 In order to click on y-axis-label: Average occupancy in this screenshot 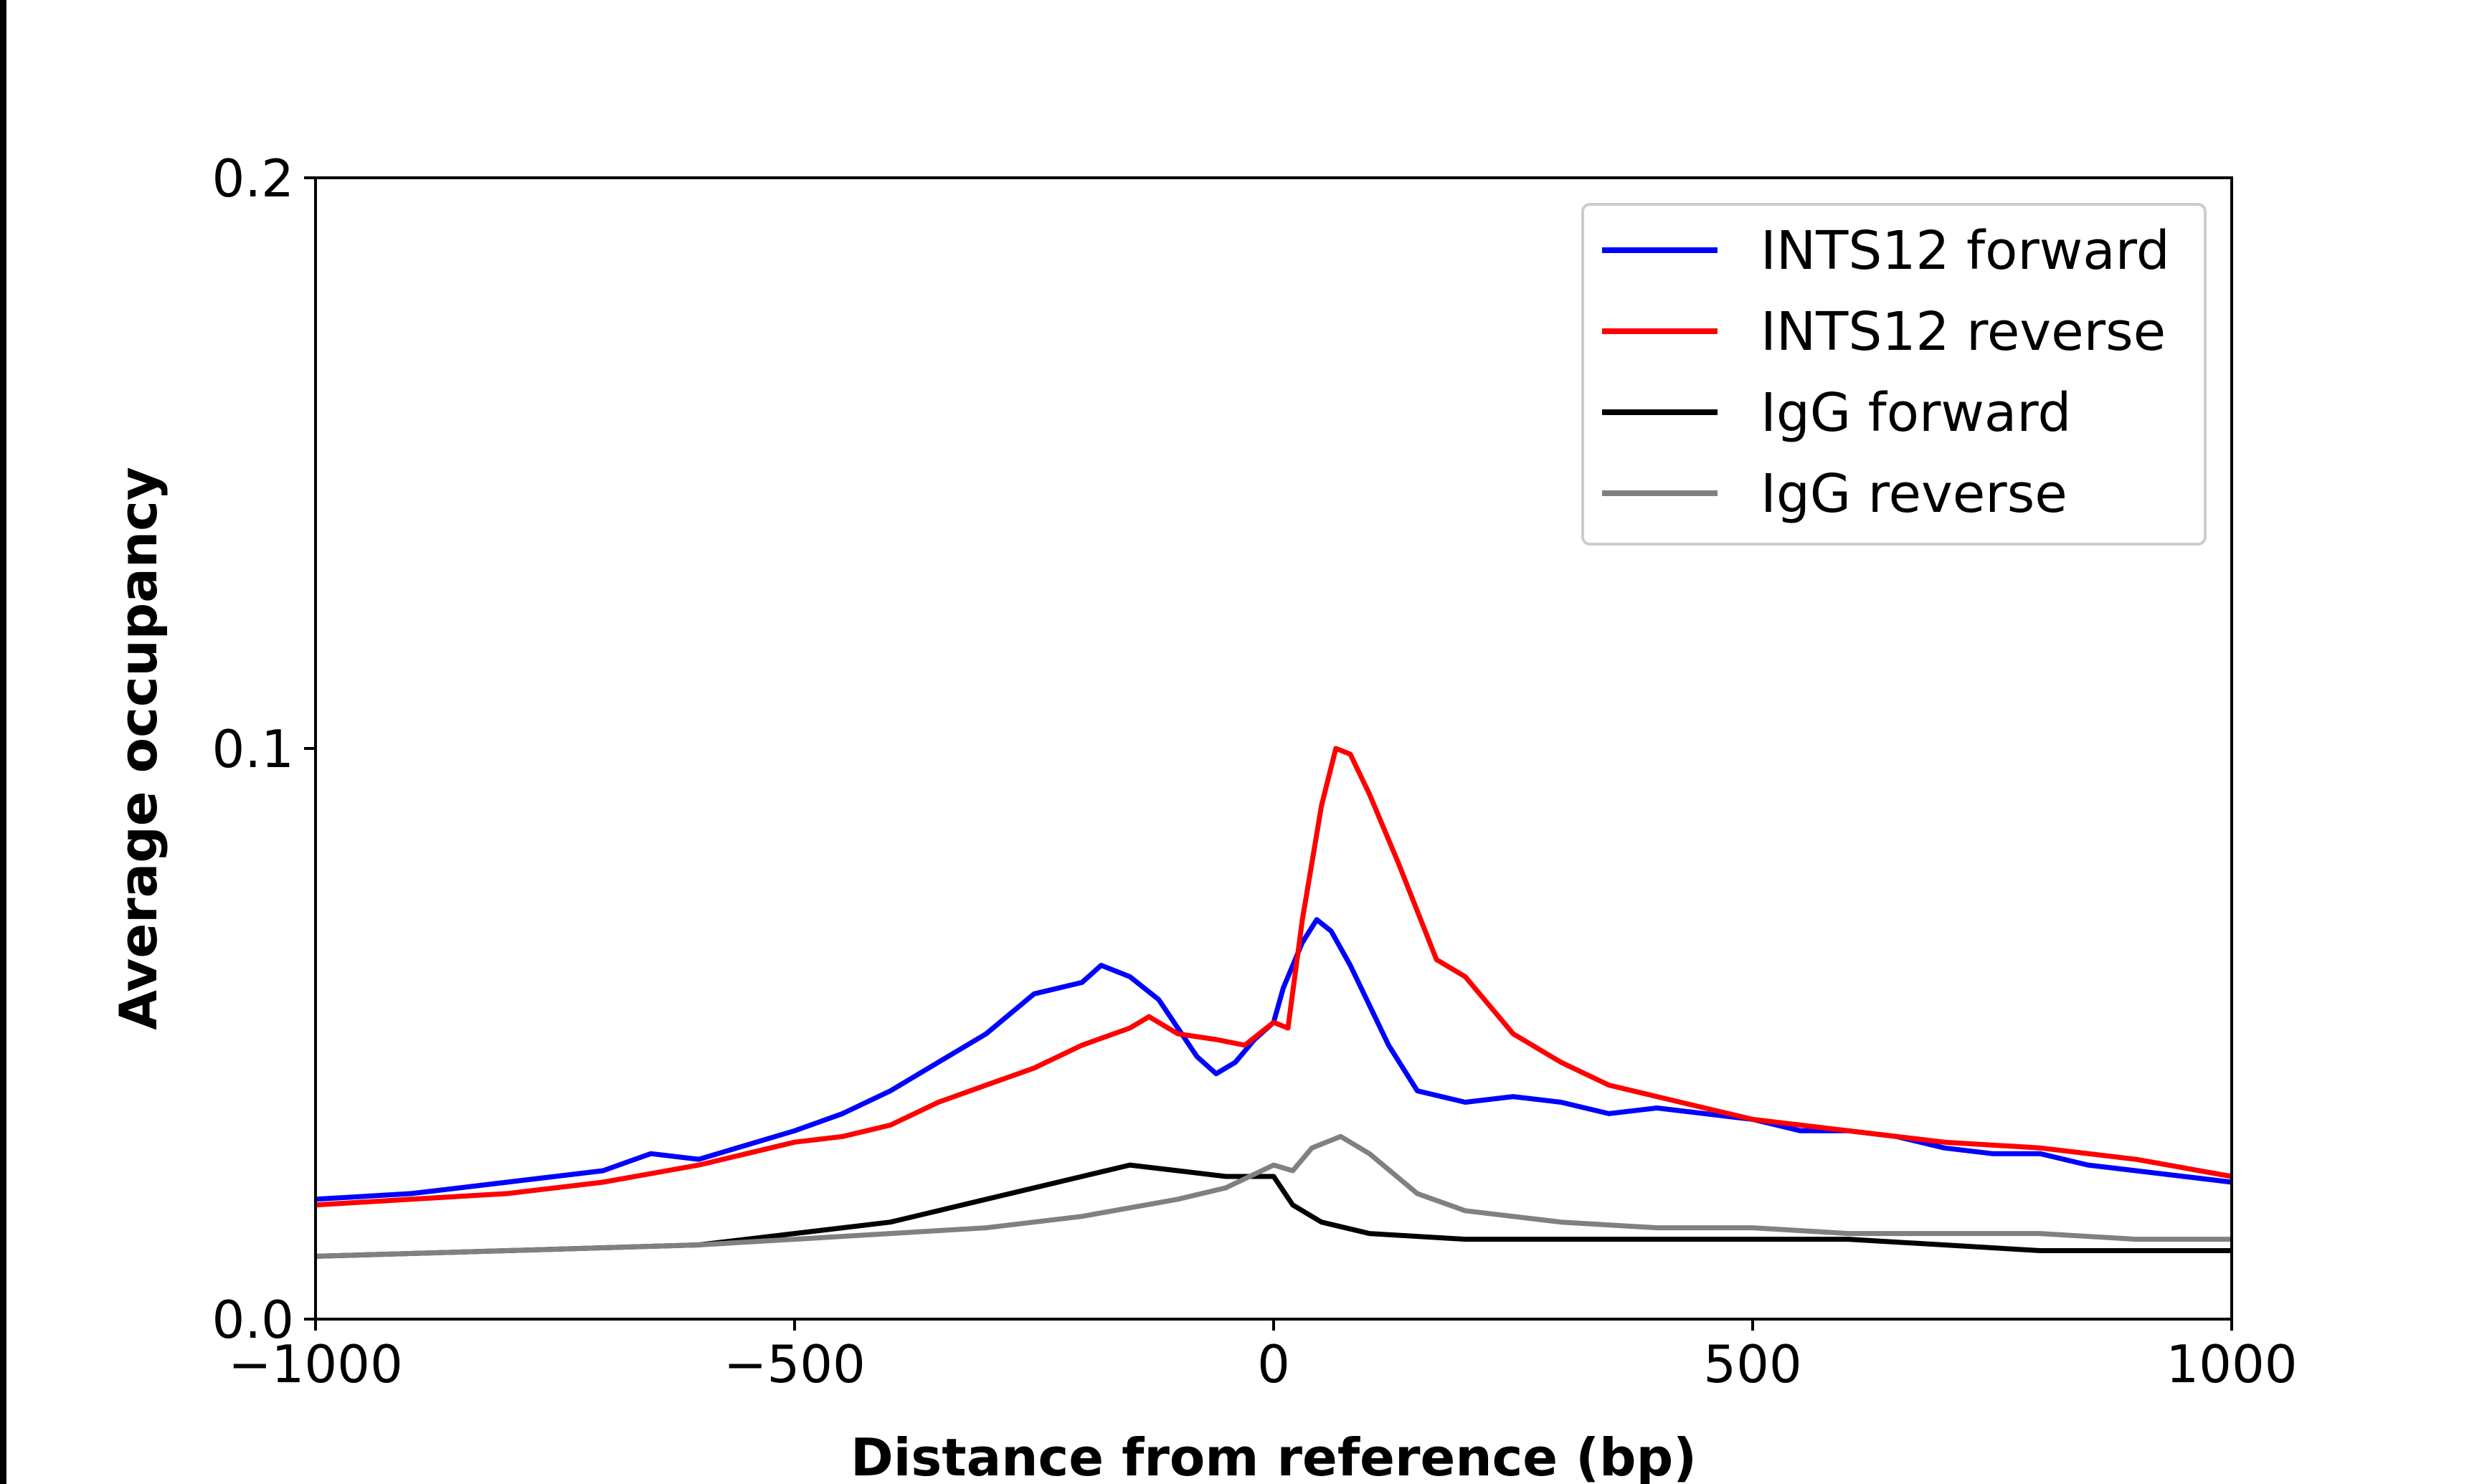, I will do `click(138, 749)`.